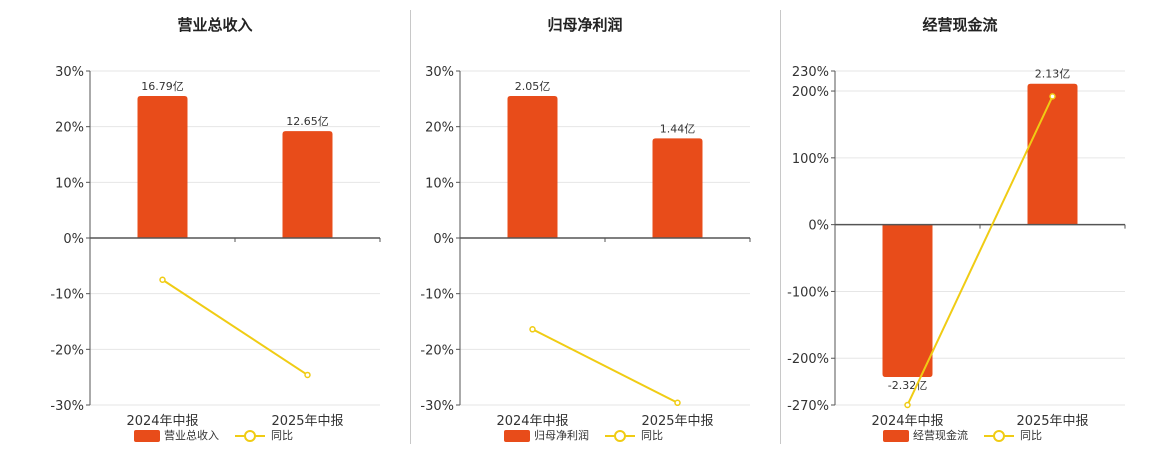  What do you see at coordinates (215, 25) in the screenshot?
I see `chart-title: 营业总收入` at bounding box center [215, 25].